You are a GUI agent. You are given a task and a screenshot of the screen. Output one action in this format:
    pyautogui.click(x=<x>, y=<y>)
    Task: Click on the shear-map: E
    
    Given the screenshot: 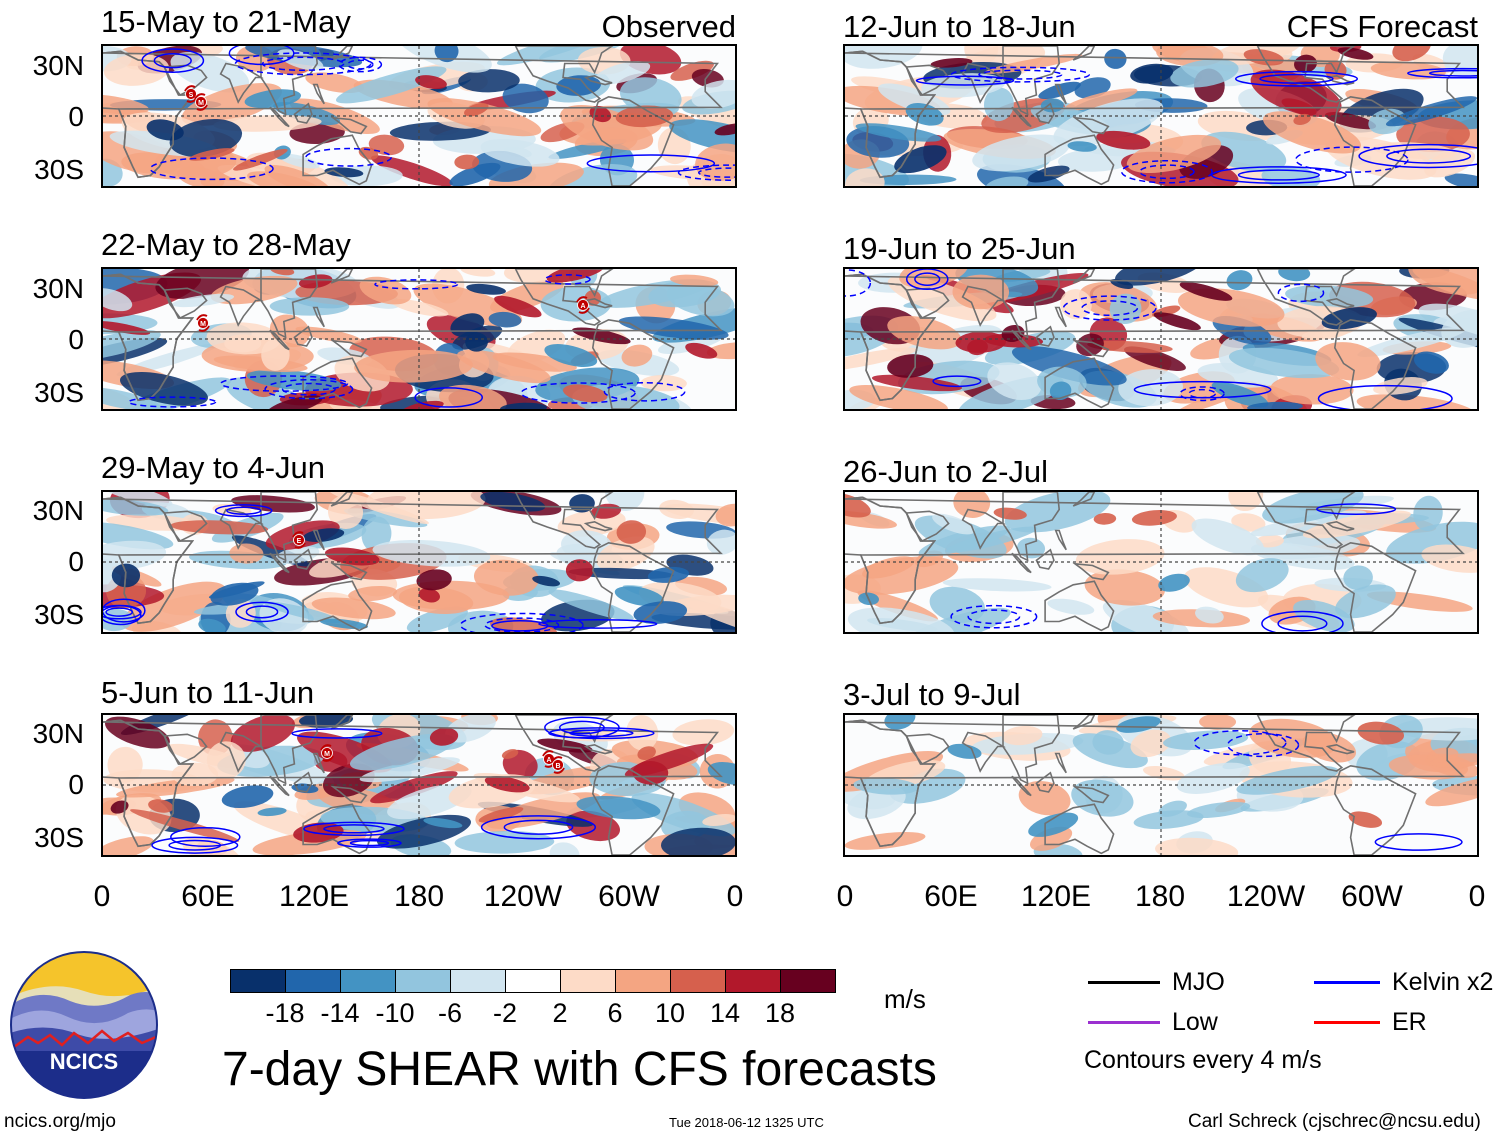 What is the action you would take?
    pyautogui.click(x=419, y=562)
    